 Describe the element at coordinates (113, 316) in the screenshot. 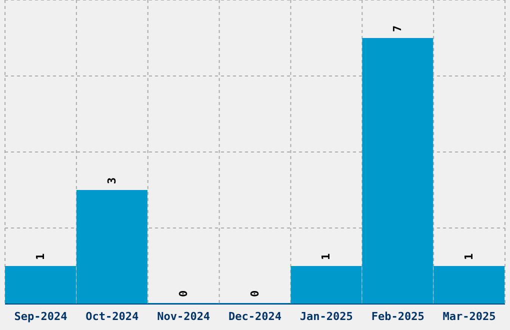

I see `x-tick-label: Oct-2024` at that location.